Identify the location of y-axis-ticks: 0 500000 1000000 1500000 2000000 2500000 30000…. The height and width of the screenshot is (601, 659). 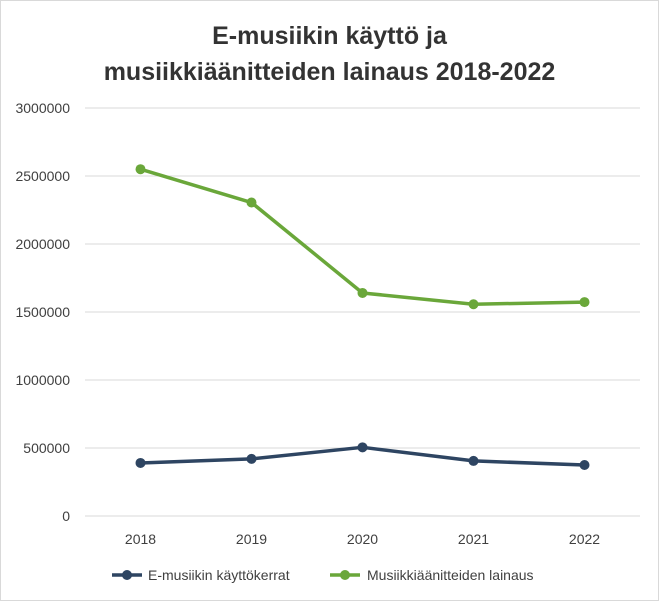
(42, 312).